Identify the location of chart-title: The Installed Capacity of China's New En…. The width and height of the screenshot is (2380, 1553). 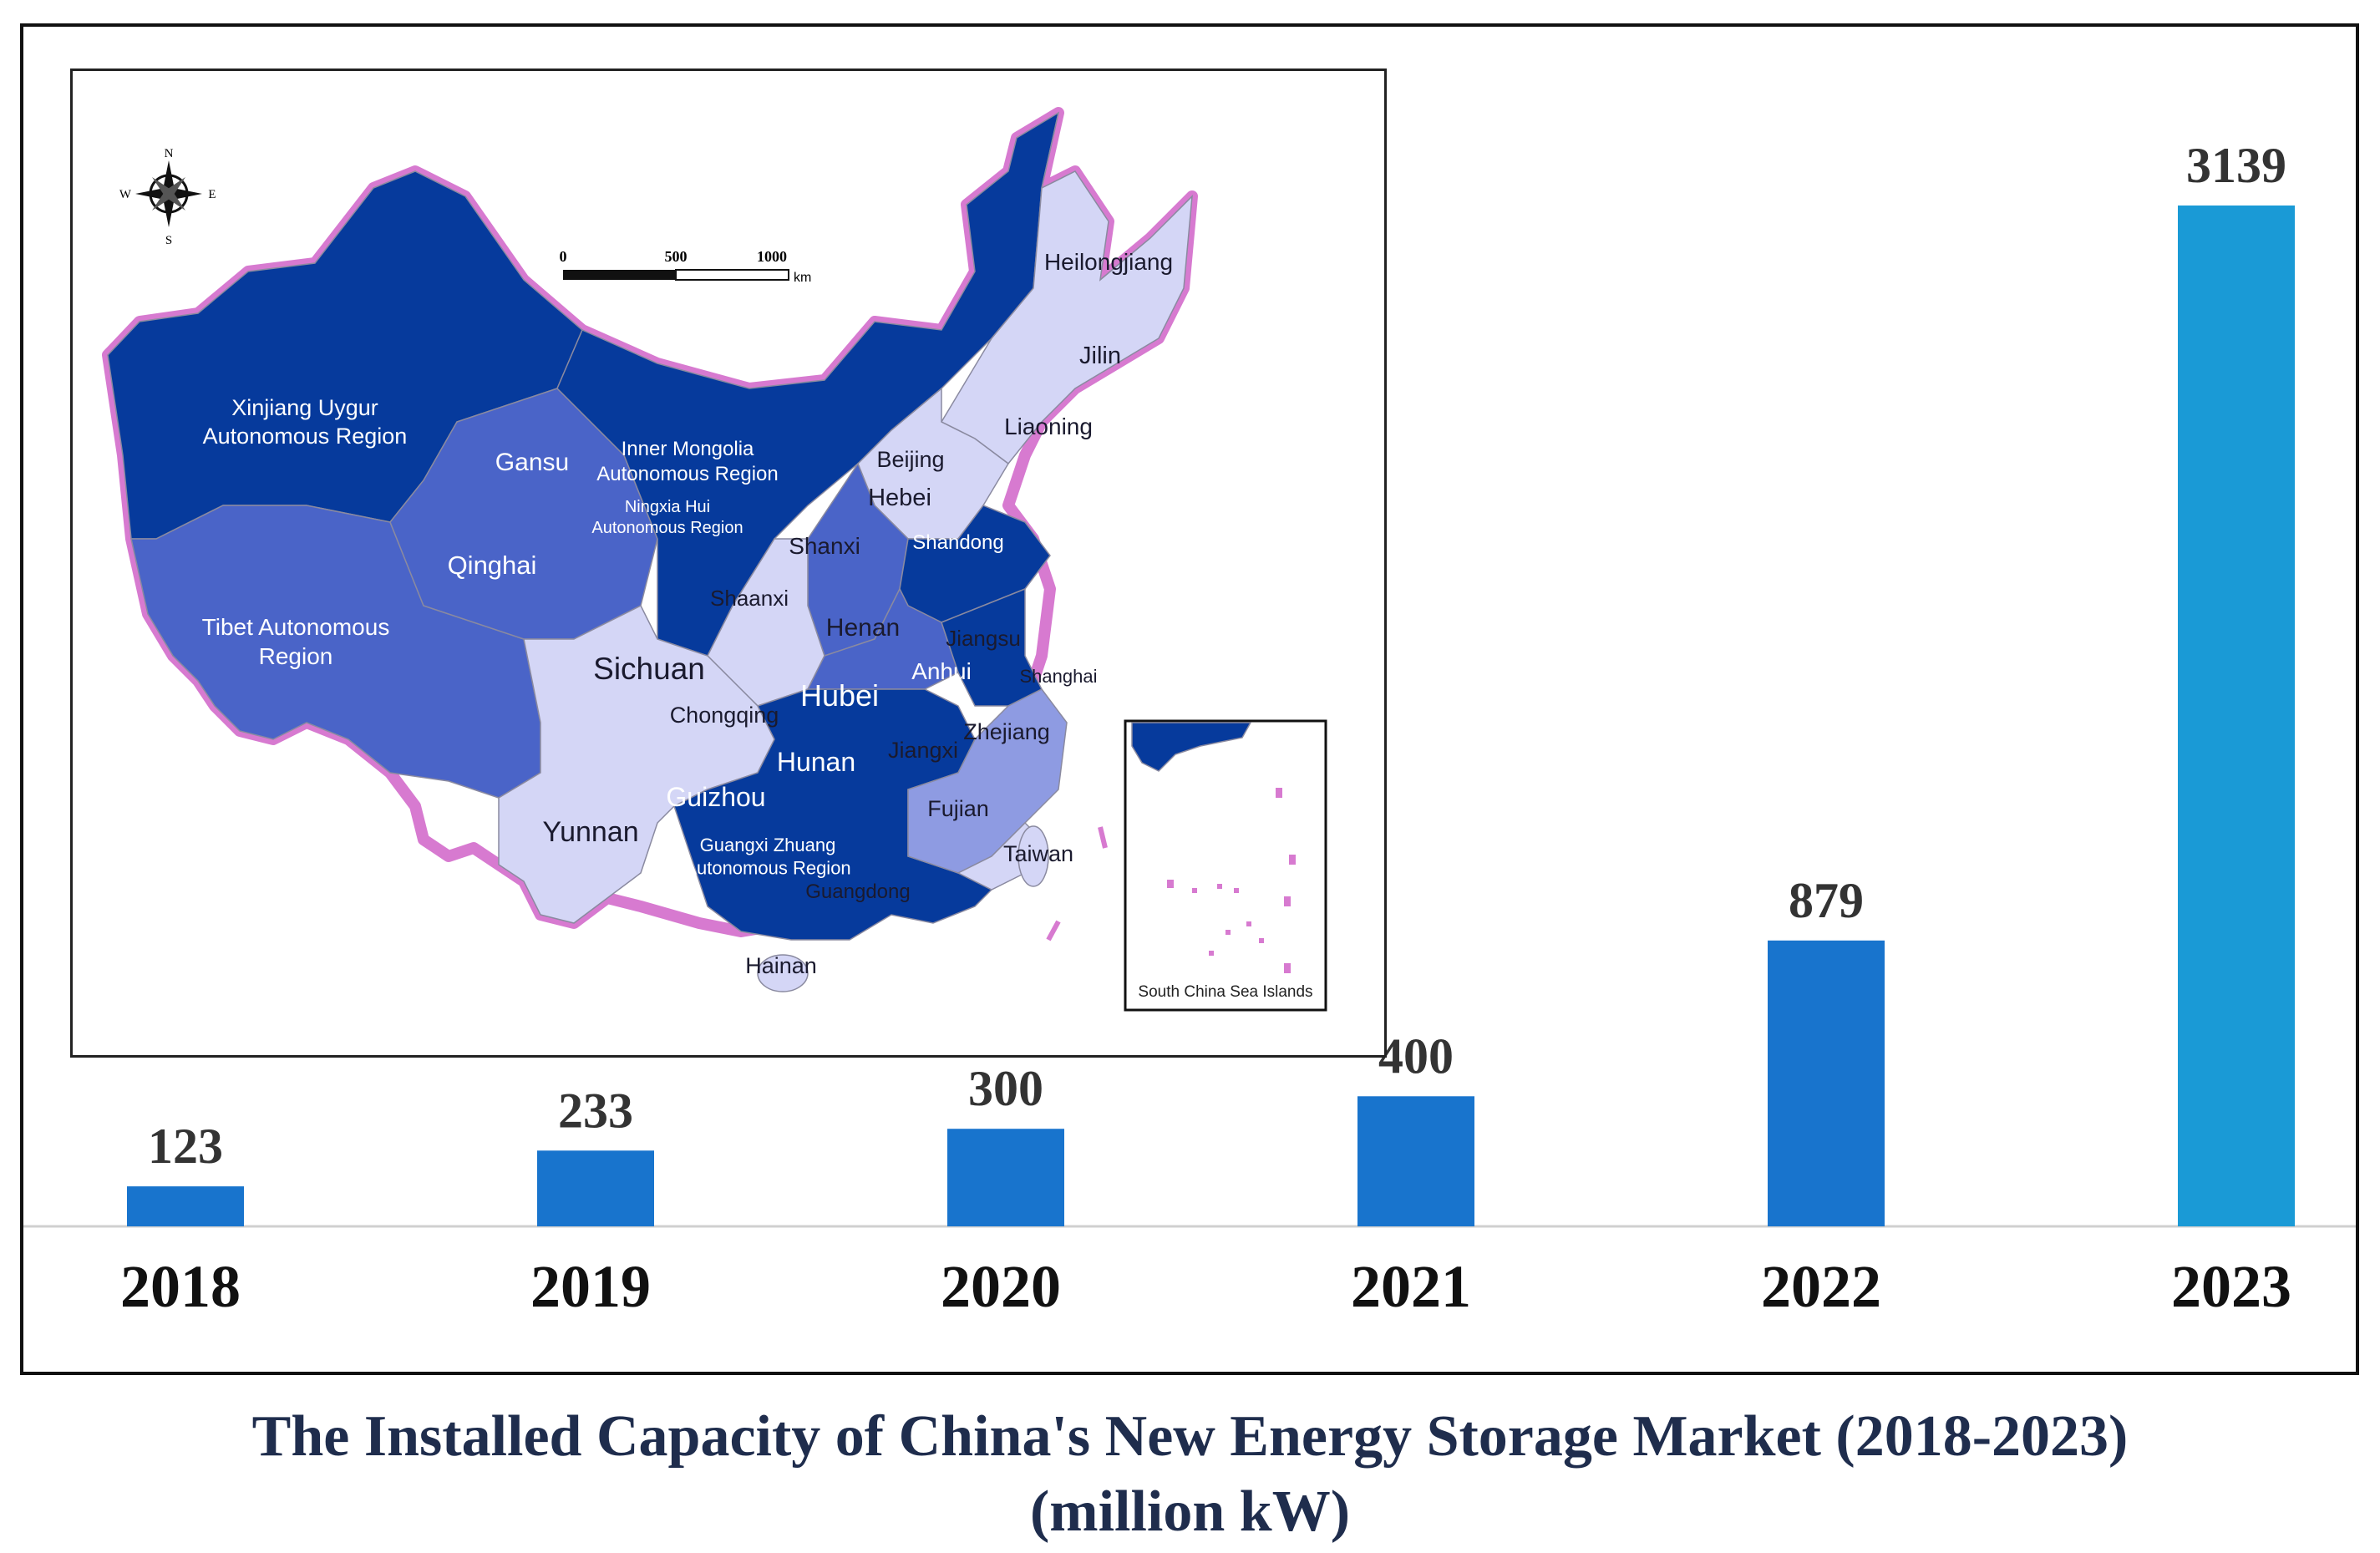
(1190, 1437).